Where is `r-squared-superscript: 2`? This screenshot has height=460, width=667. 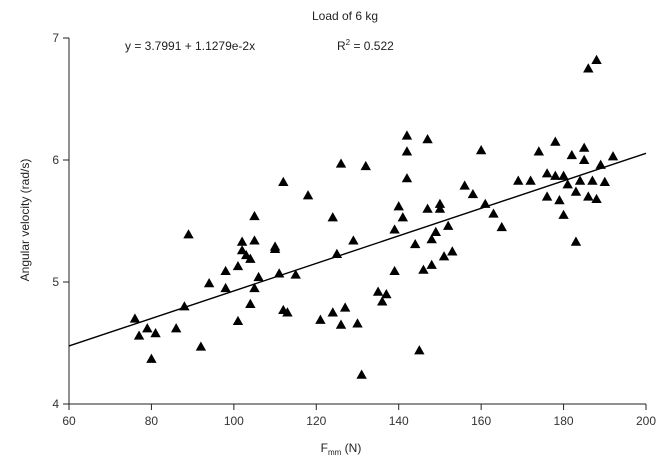 r-squared-superscript: 2 is located at coordinates (348, 42).